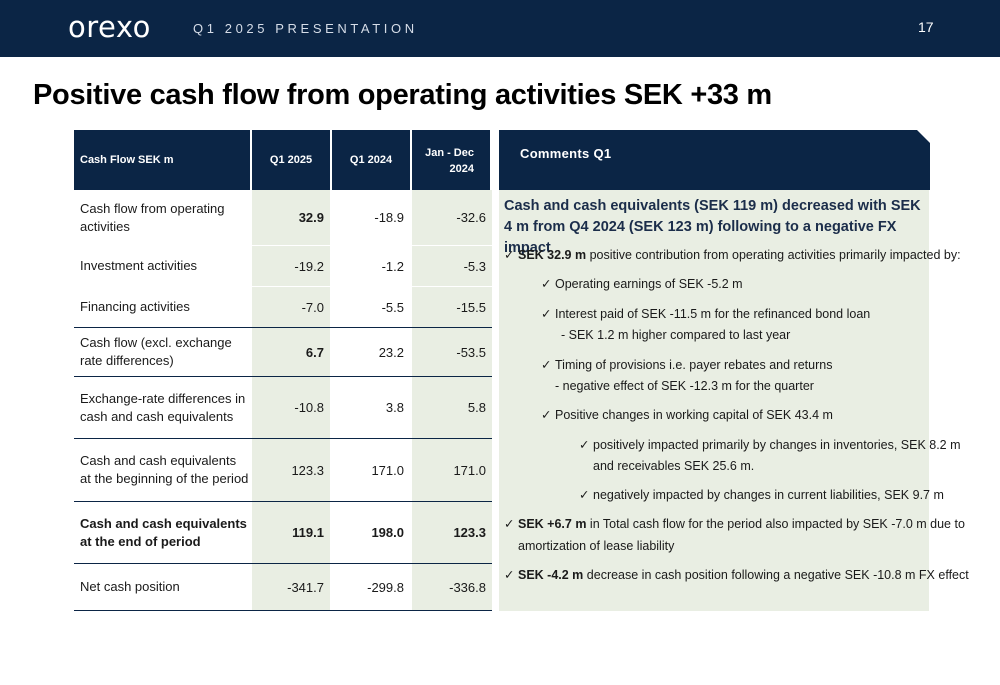 The width and height of the screenshot is (1000, 685). I want to click on column-header-jan-dec-2024-text: Jan - Dec 2024, so click(449, 161).